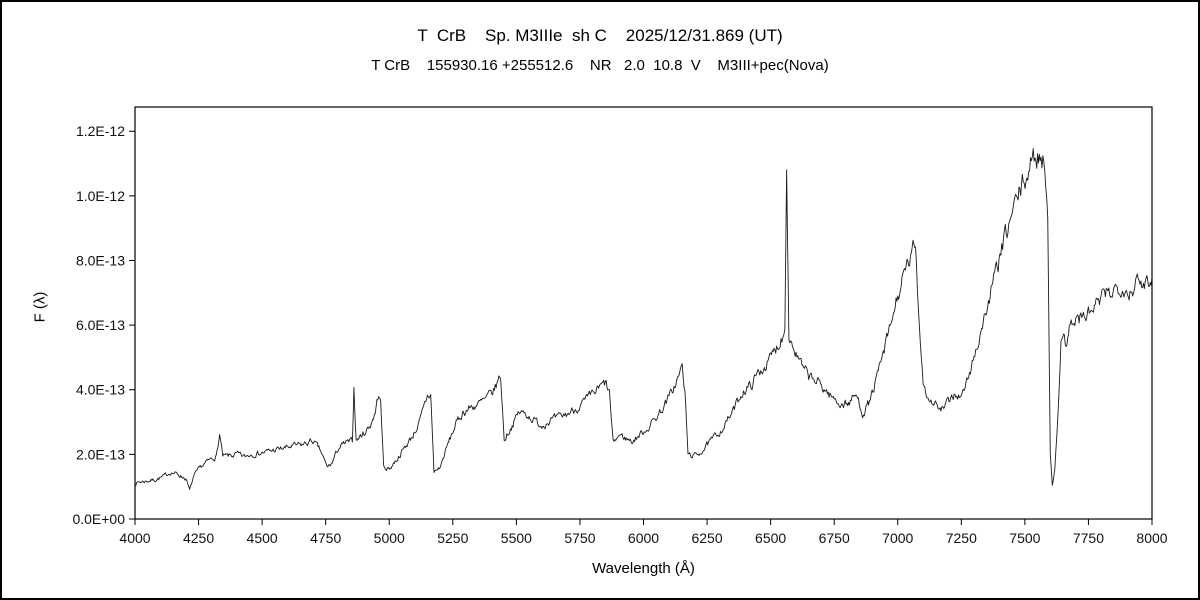  I want to click on x-tick-label: 7500, so click(1024, 538).